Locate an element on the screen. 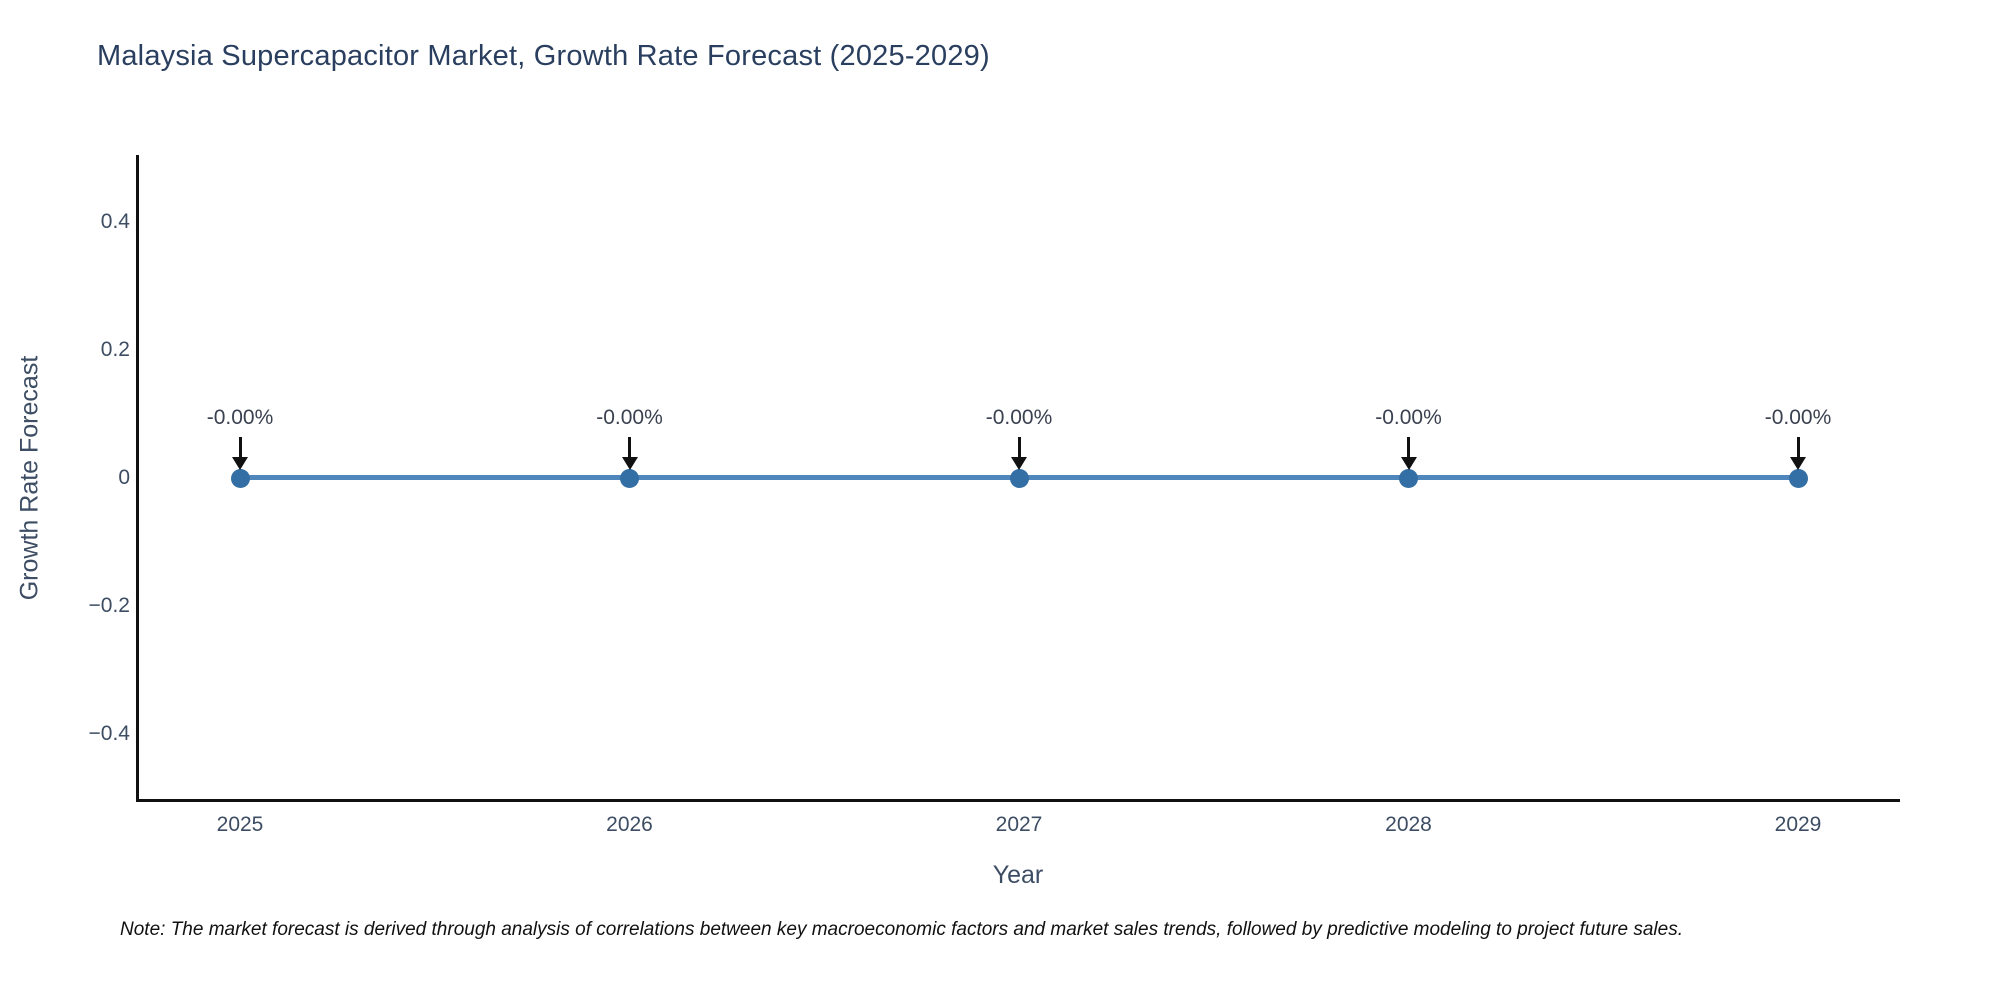  y-tick-label: −0.4 is located at coordinates (109, 733).